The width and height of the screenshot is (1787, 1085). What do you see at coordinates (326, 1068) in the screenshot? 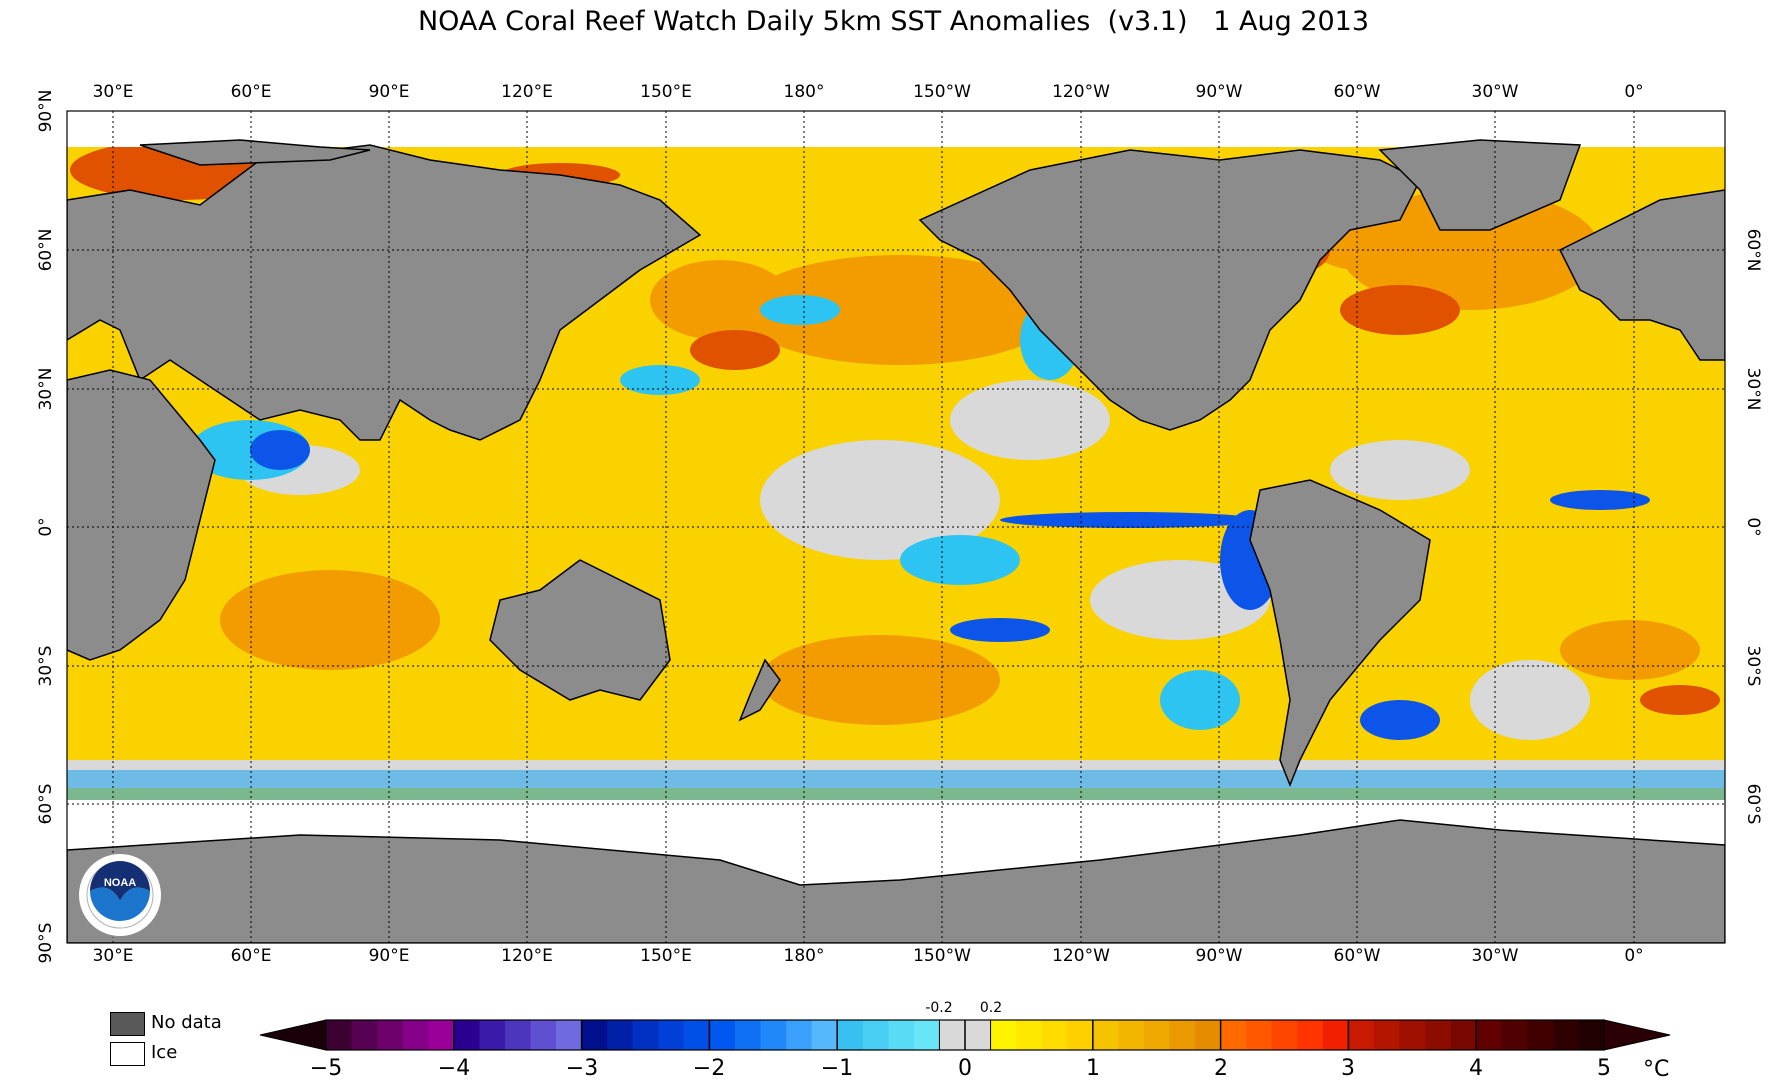
I see `colorbar-tick: −5` at bounding box center [326, 1068].